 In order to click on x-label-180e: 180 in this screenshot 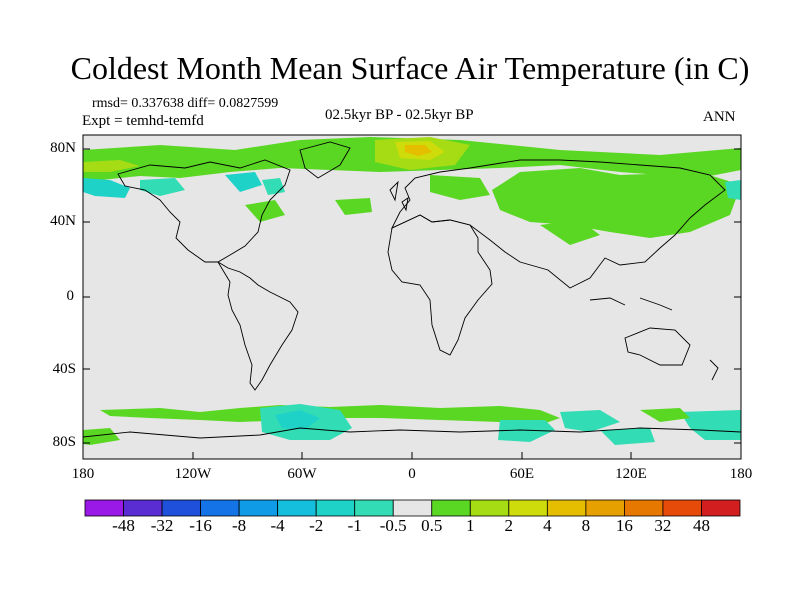, I will do `click(741, 474)`.